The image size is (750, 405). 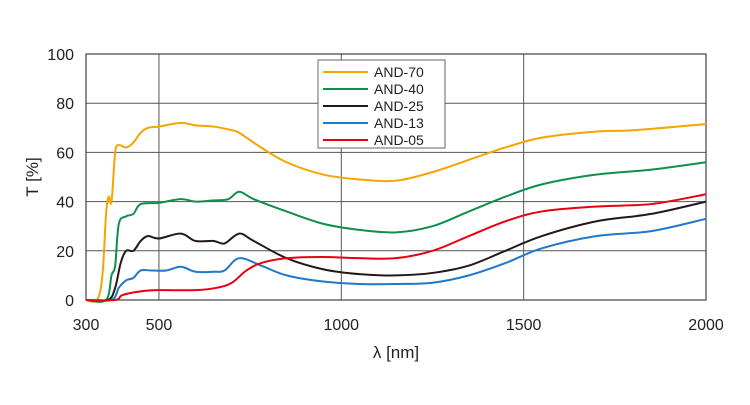 What do you see at coordinates (399, 72) in the screenshot?
I see `legend-label: AND-70` at bounding box center [399, 72].